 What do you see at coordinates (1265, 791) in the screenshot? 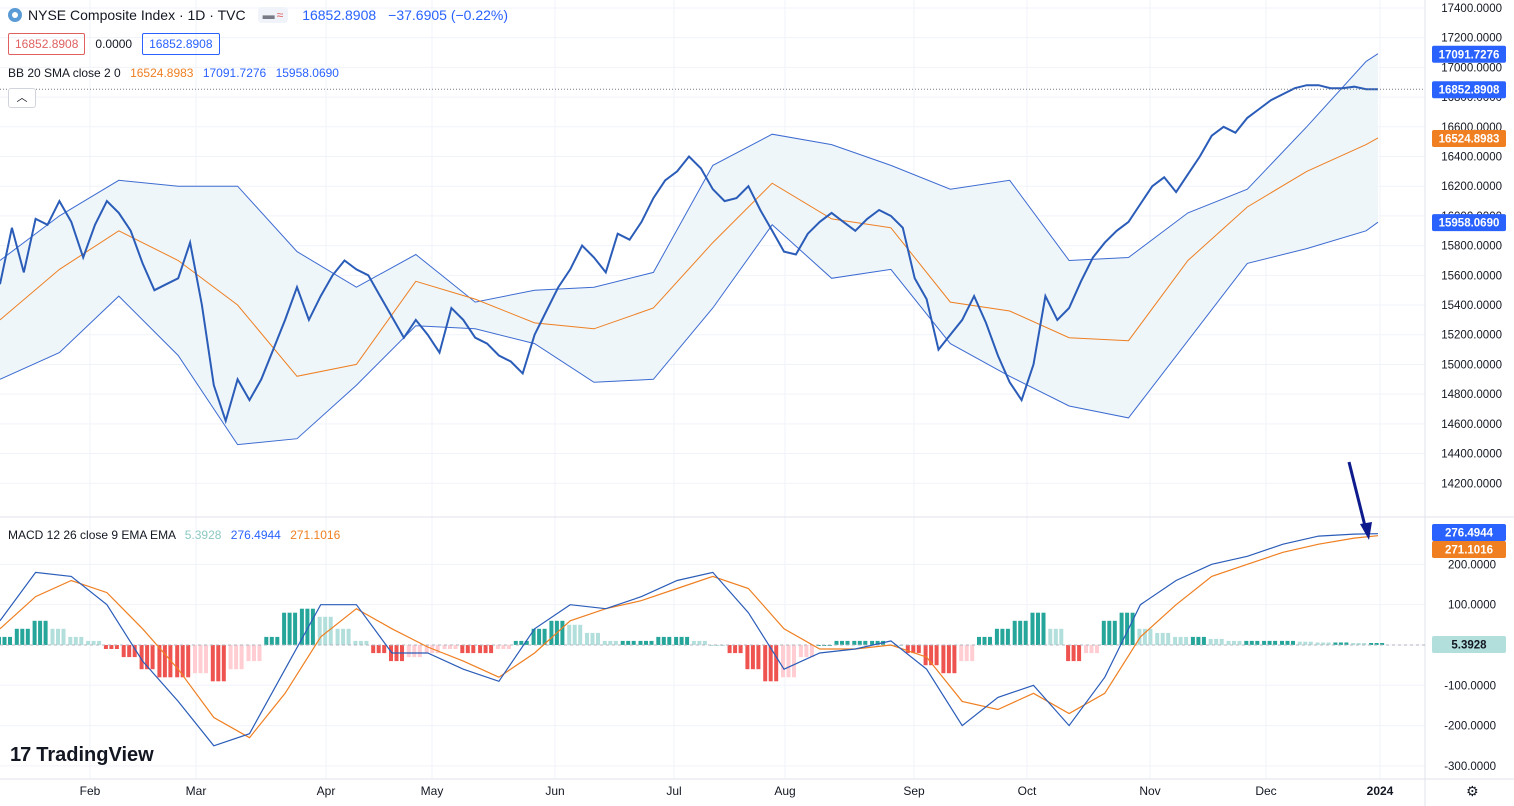
I see `time-axis-label: Dec` at bounding box center [1265, 791].